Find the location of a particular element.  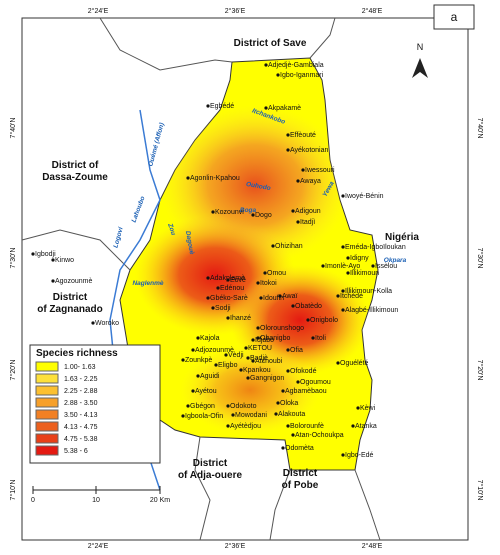

district-label: District of Save is located at coordinates (270, 43).